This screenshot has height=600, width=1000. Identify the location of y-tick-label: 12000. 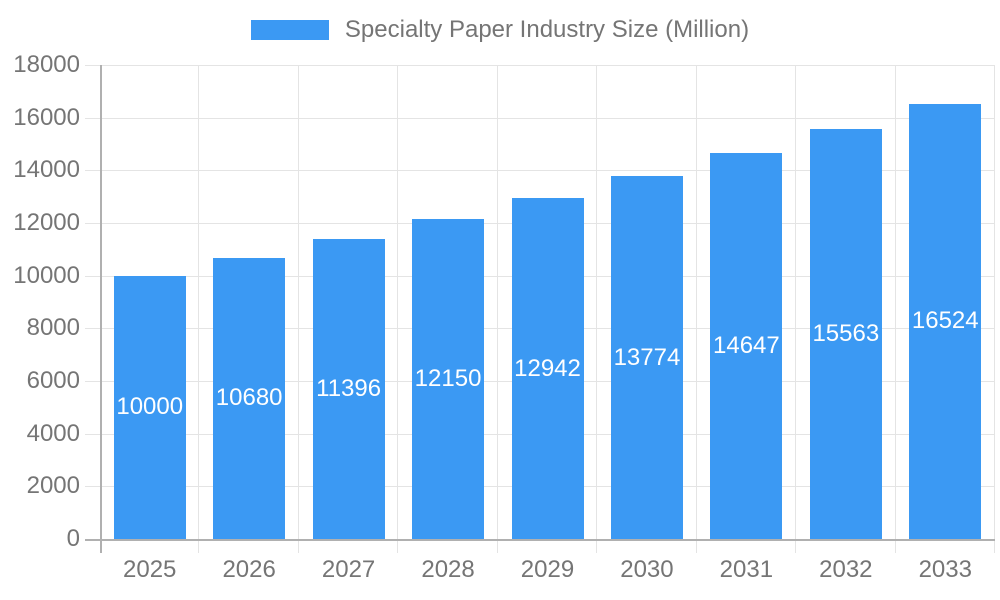
(46, 222).